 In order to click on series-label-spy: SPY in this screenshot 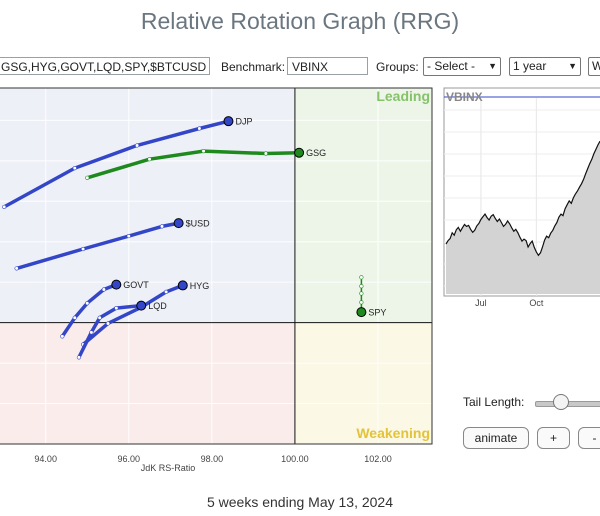, I will do `click(377, 313)`.